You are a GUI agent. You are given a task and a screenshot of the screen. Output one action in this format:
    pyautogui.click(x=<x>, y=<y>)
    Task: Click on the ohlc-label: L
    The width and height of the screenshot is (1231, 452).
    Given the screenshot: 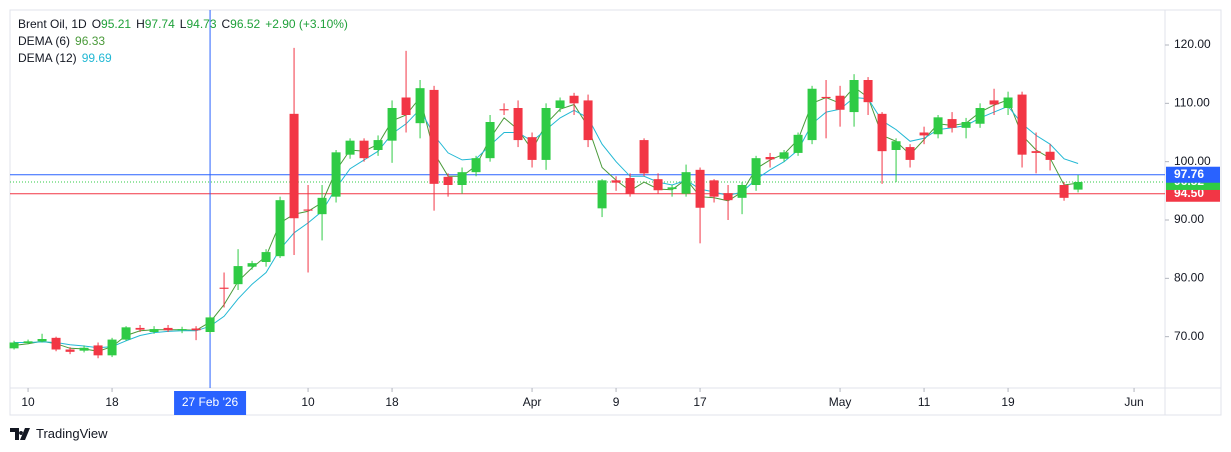 What is the action you would take?
    pyautogui.click(x=183, y=24)
    